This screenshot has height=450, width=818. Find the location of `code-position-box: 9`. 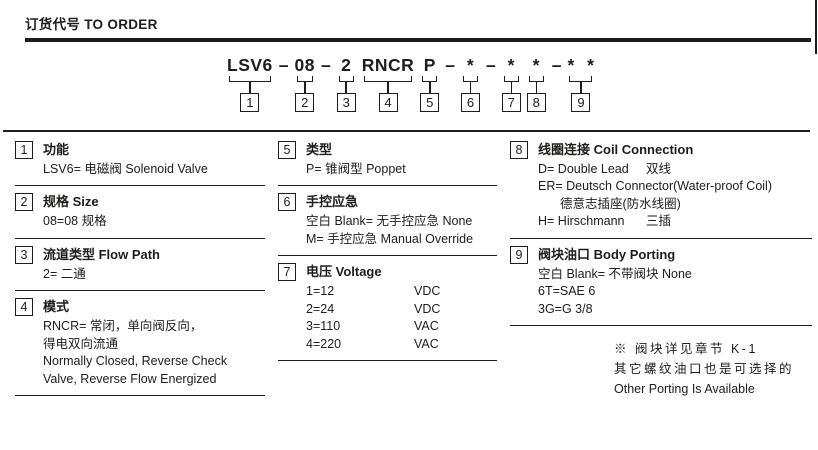

code-position-box: 9 is located at coordinates (581, 102).